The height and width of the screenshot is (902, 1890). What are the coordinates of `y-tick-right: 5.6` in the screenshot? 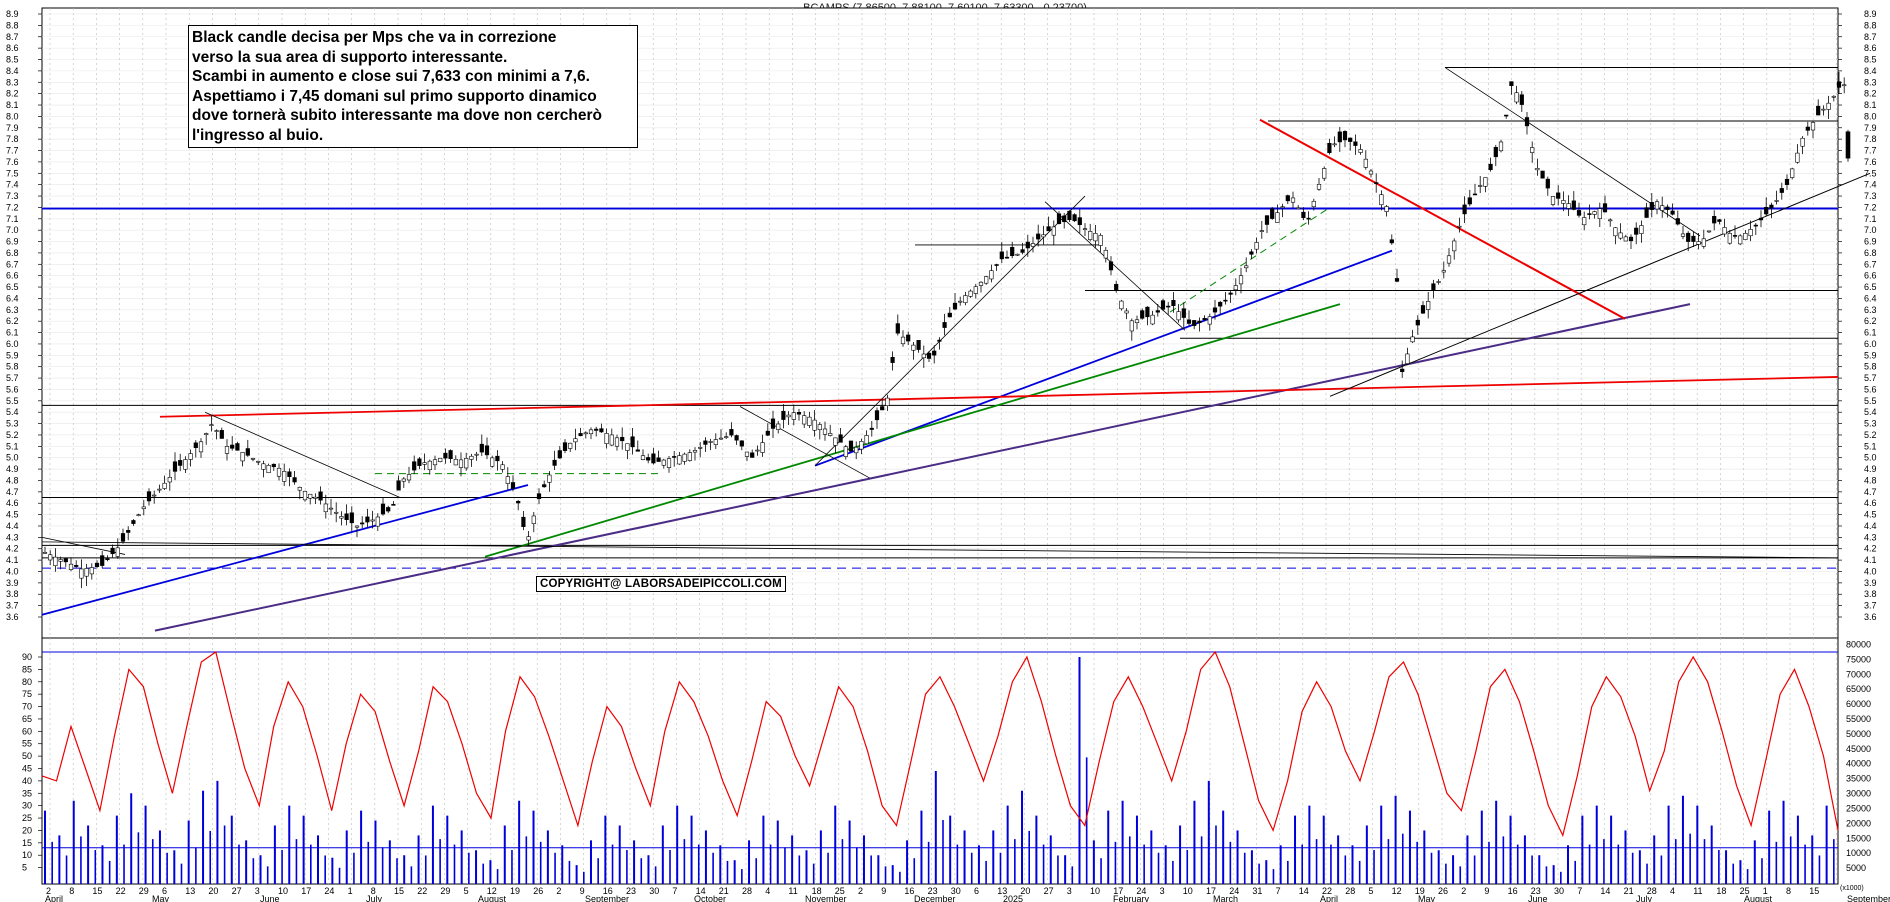 It's located at (1870, 389).